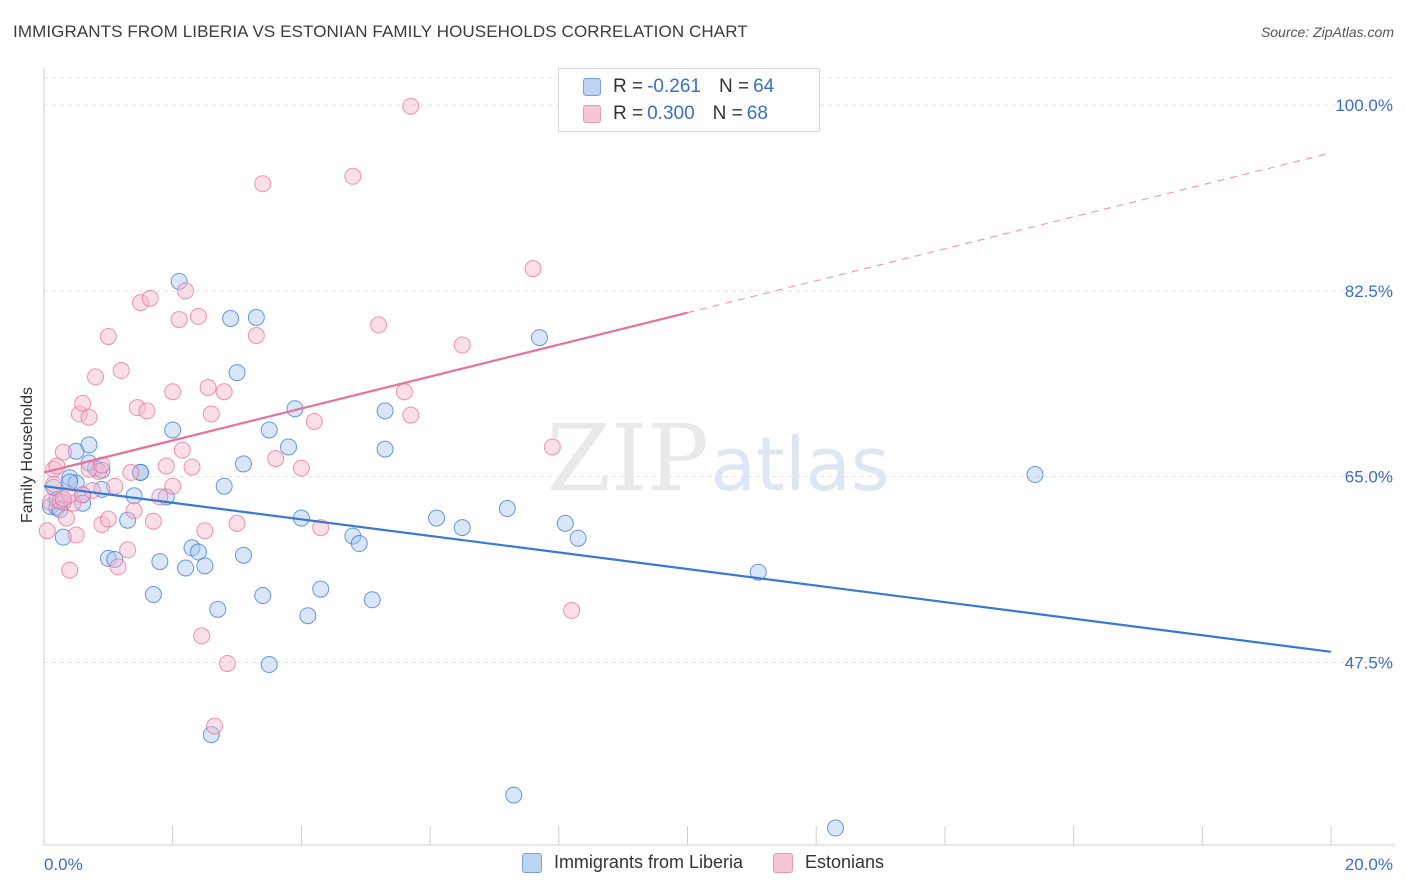 This screenshot has width=1406, height=892. Describe the element at coordinates (675, 114) in the screenshot. I see `legend-row-estonians: R = 0.300 N = 68` at that location.